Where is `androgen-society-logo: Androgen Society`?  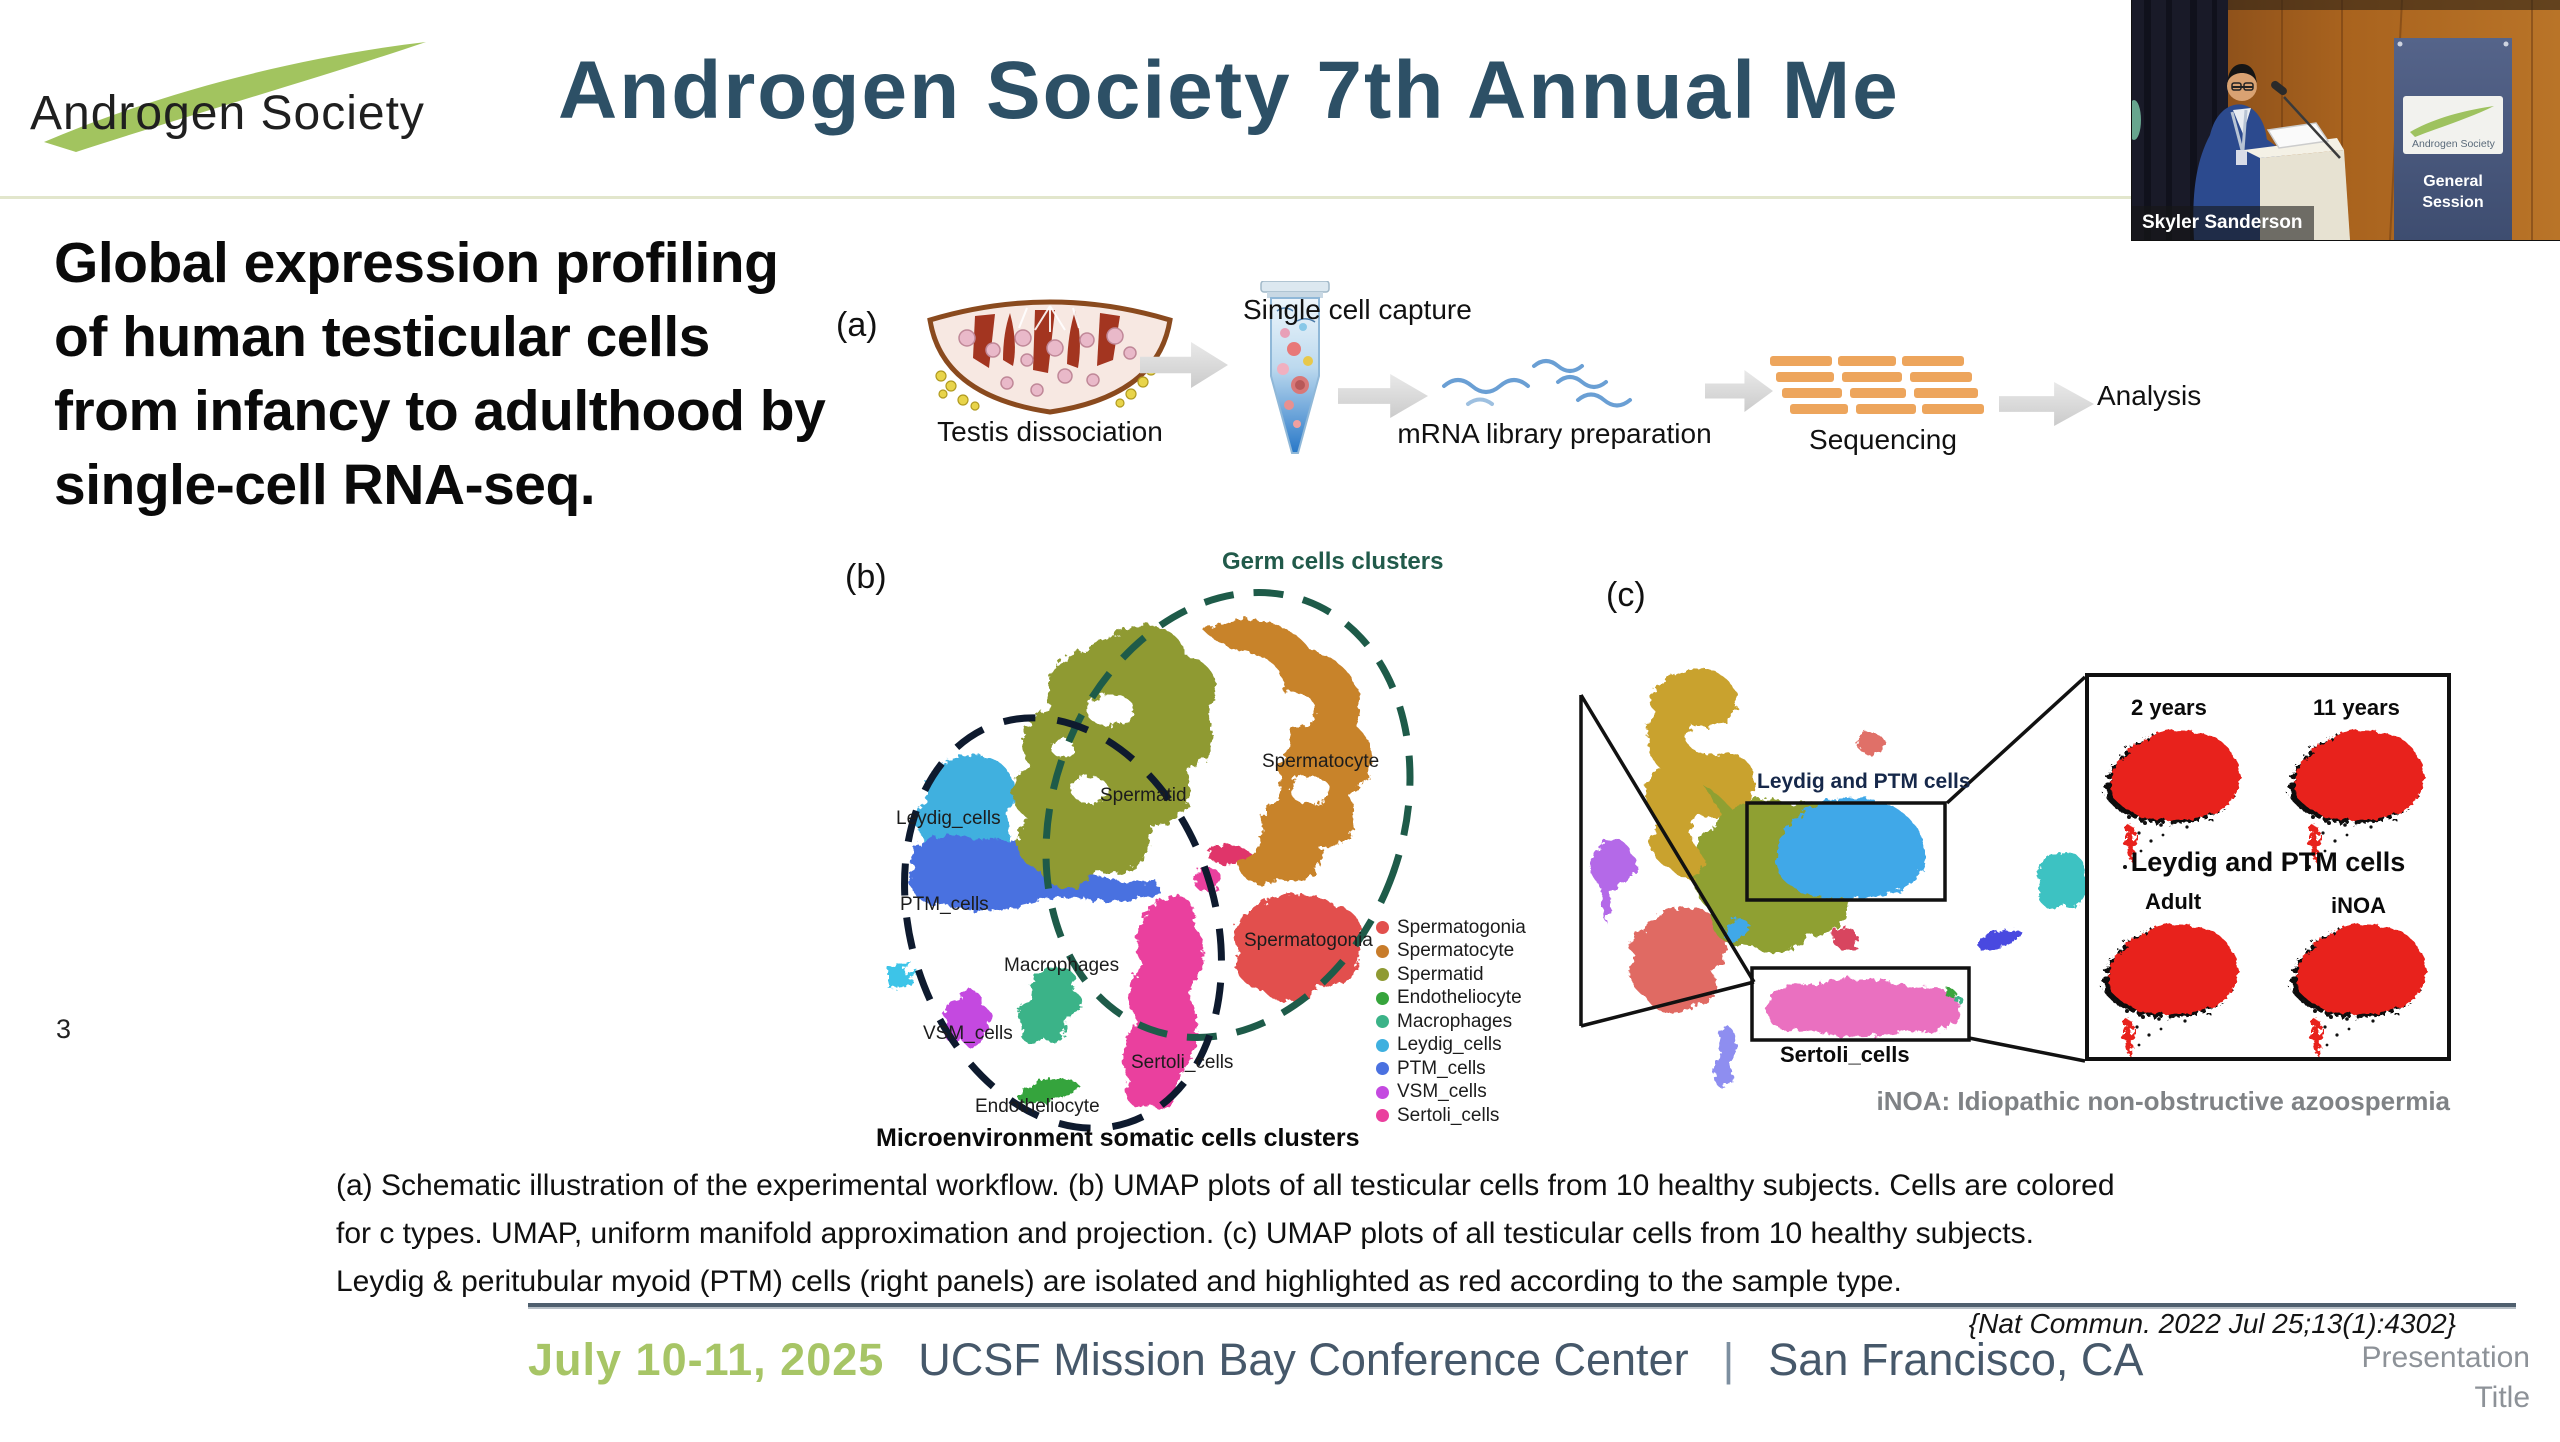
androgen-society-logo: Androgen Society is located at coordinates (227, 113).